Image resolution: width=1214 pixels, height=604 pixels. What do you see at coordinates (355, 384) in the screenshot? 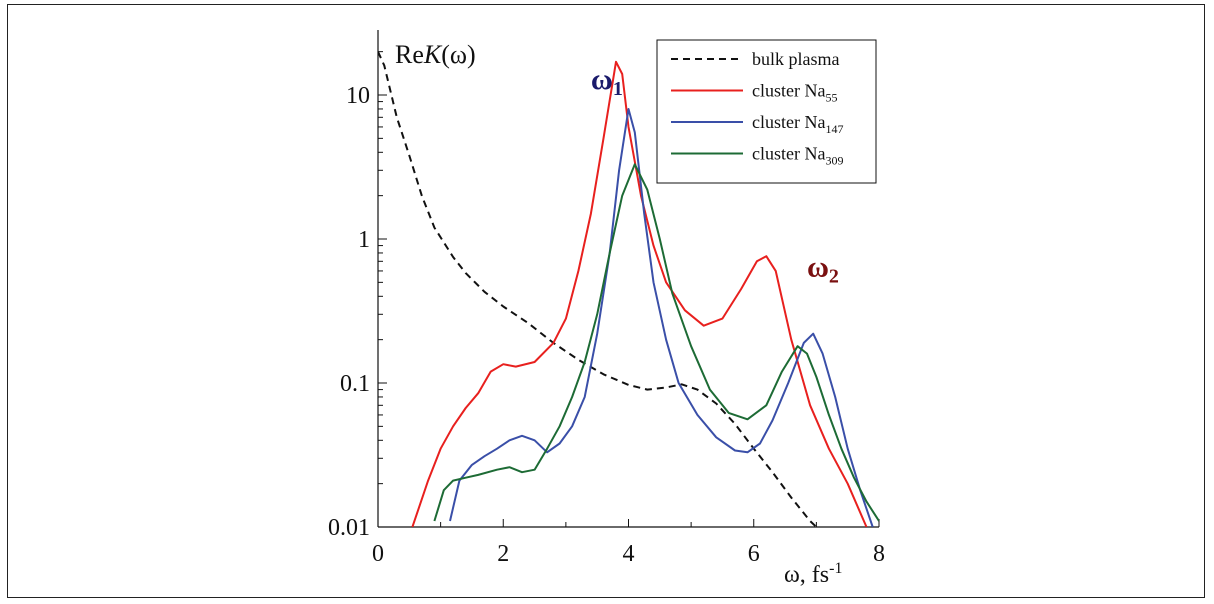
I see `y-tick-label: 0.1` at bounding box center [355, 384].